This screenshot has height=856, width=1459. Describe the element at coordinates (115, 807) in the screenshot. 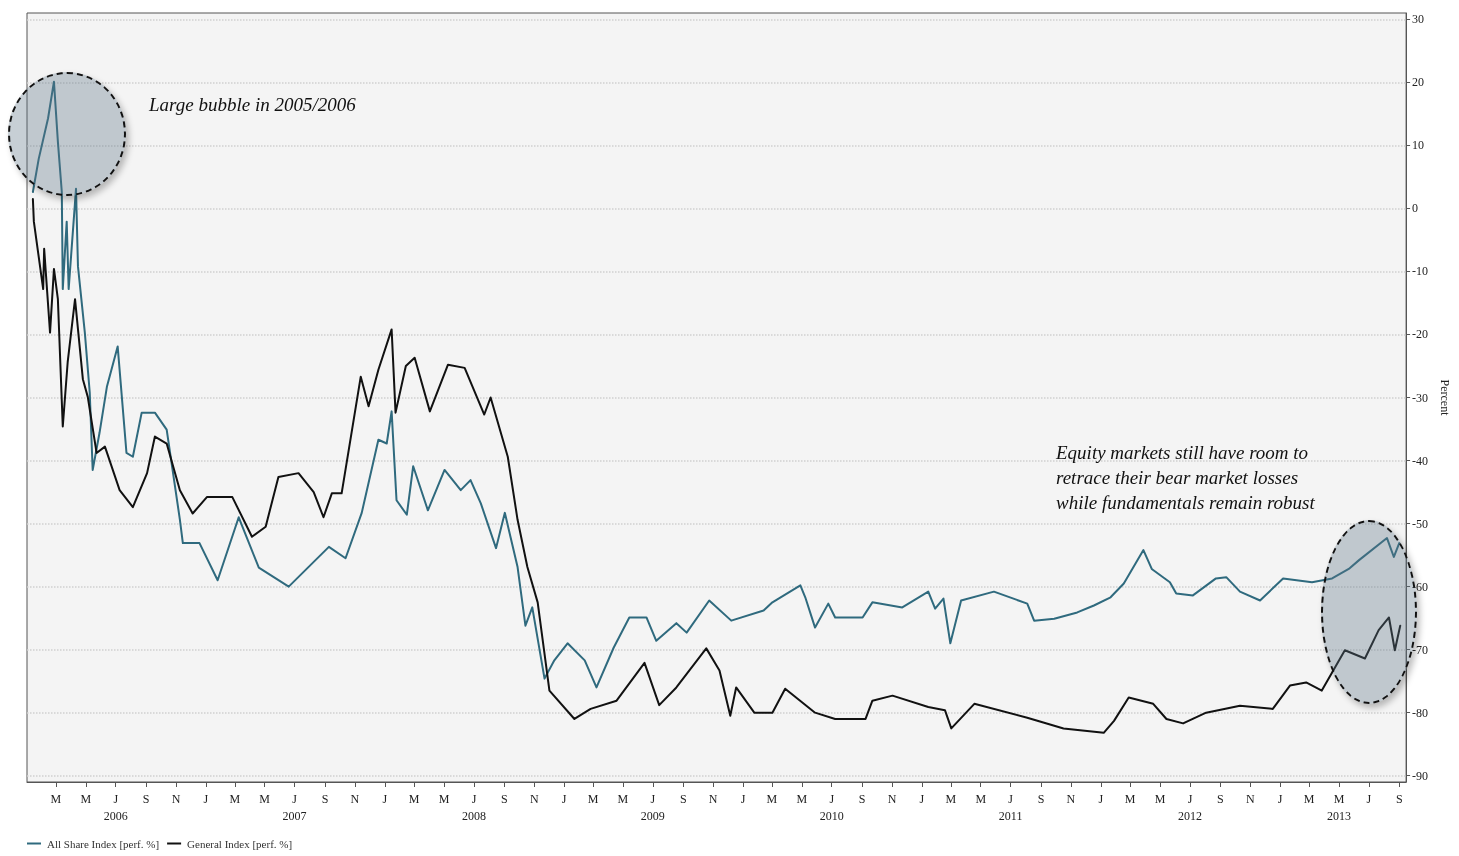

I see `x-tick-label: J 2006` at that location.